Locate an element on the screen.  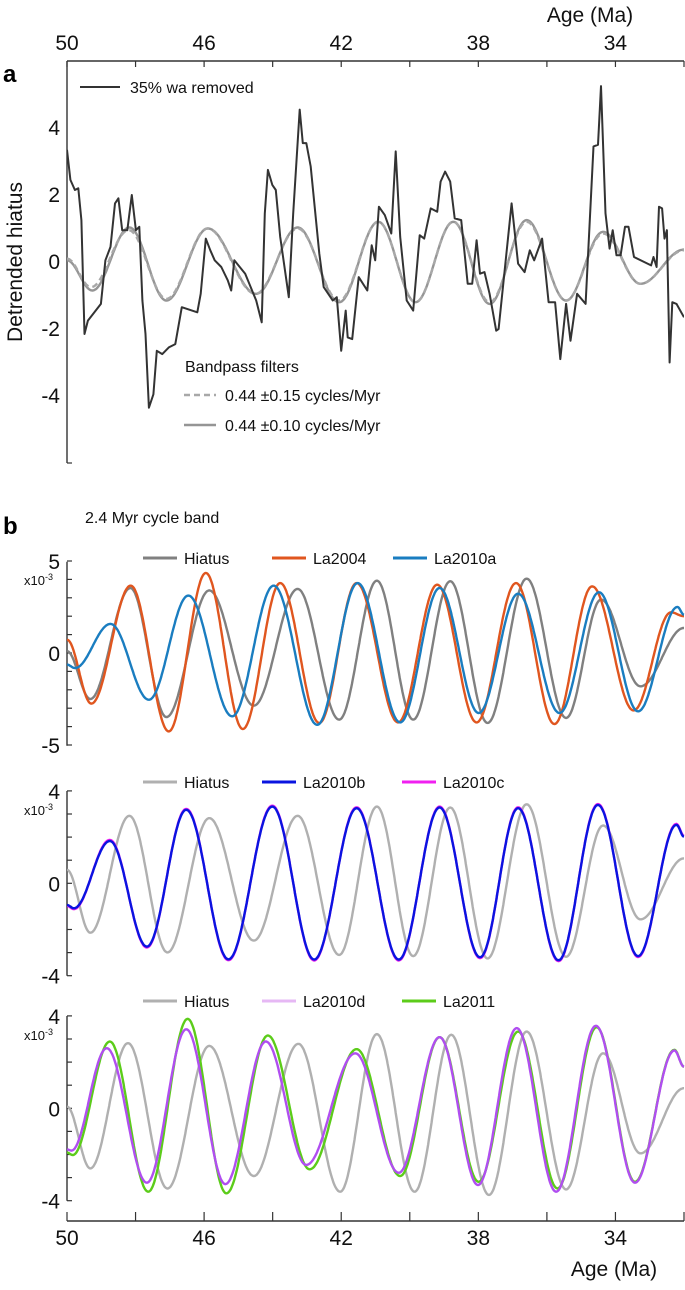
legend-title-bandpass: Bandpass filters is located at coordinates (242, 367).